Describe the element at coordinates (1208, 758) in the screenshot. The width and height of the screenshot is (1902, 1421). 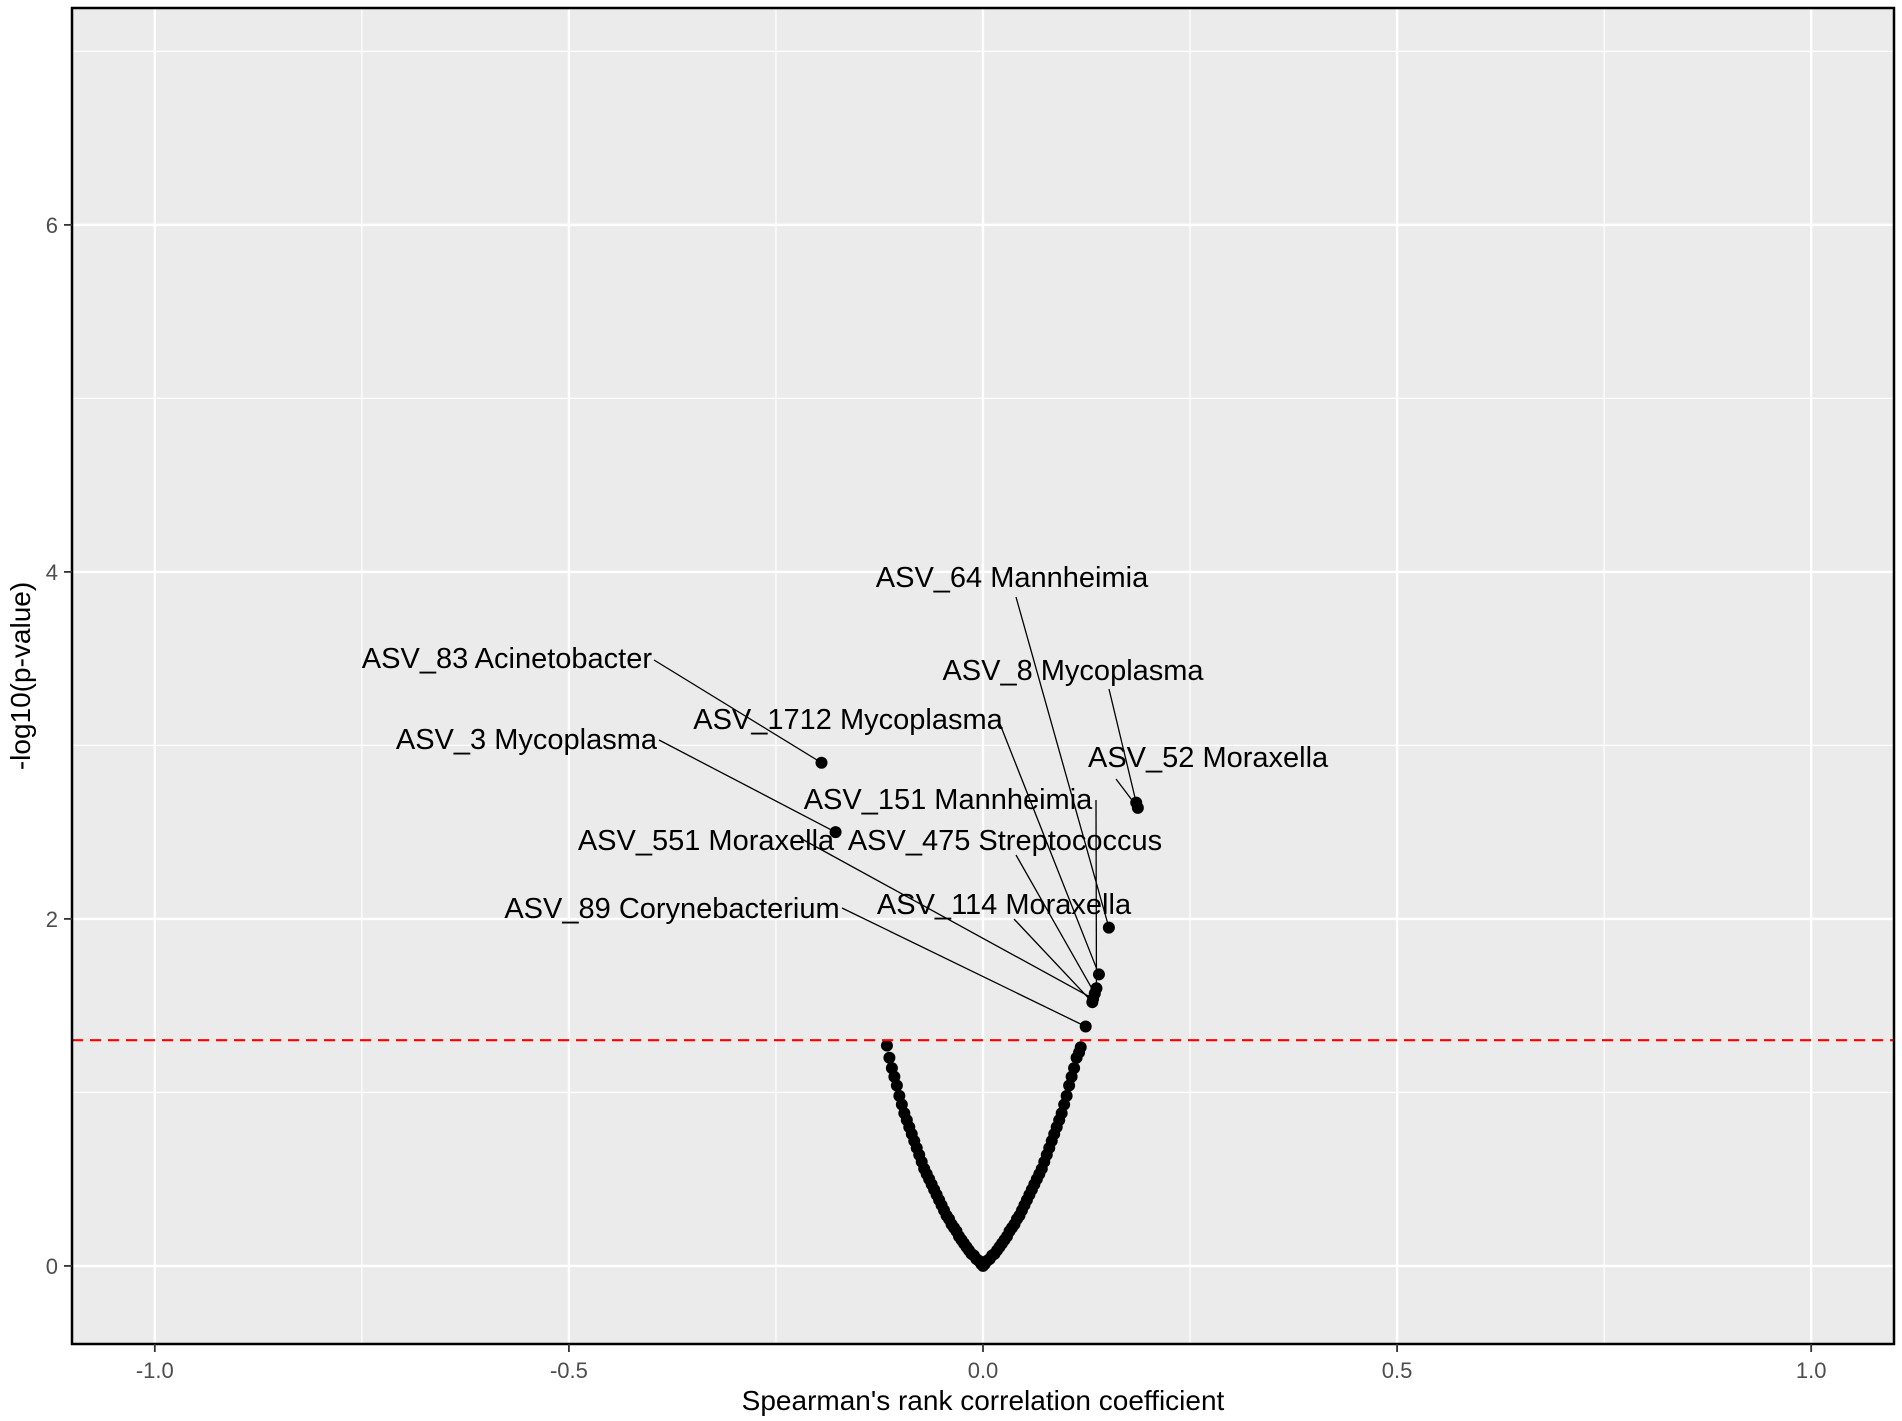
I see `annotation-label: ASV_52 Moraxella` at that location.